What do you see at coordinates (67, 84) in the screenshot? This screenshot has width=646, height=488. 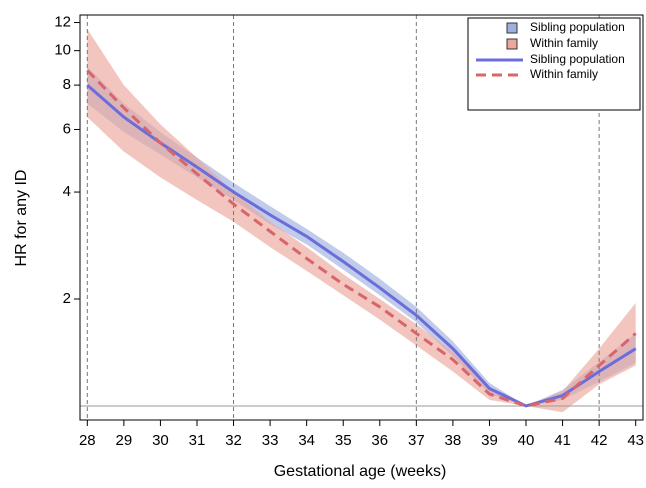 I see `y-tick-label: 8` at bounding box center [67, 84].